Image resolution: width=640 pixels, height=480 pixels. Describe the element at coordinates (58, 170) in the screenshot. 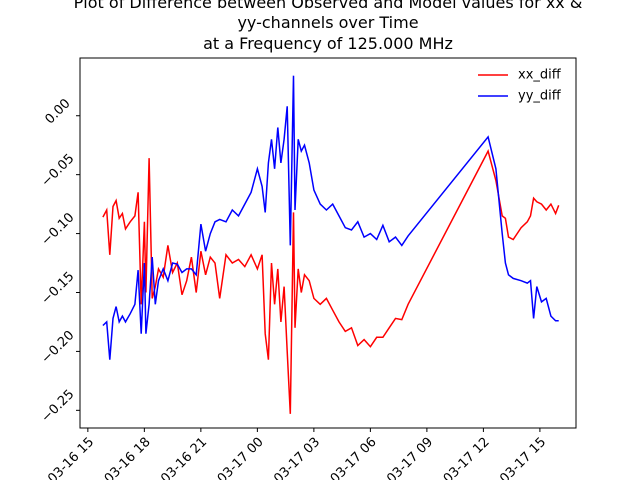

I see `y-tick-label: −0.05` at that location.